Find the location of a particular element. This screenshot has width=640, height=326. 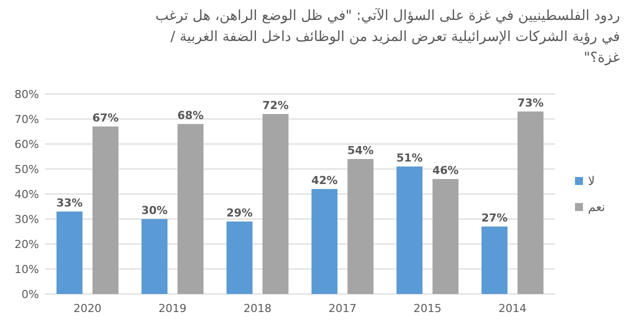

data-label: 30% is located at coordinates (154, 210).